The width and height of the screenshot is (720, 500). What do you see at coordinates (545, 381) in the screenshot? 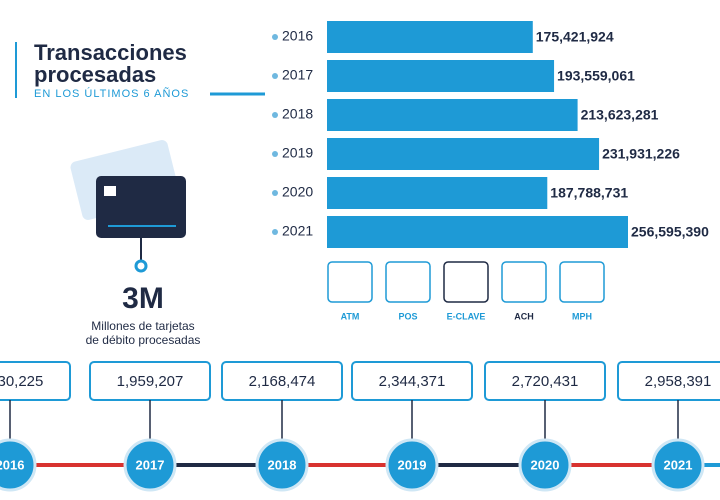
I see `value-label: 2,720,431` at bounding box center [545, 381].